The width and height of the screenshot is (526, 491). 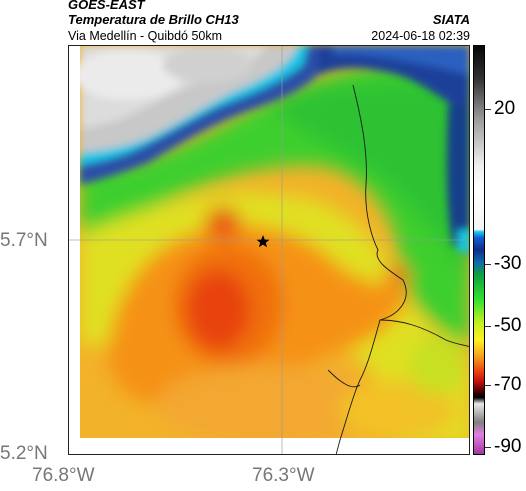 I want to click on organization-label: SIATA, so click(x=451, y=19).